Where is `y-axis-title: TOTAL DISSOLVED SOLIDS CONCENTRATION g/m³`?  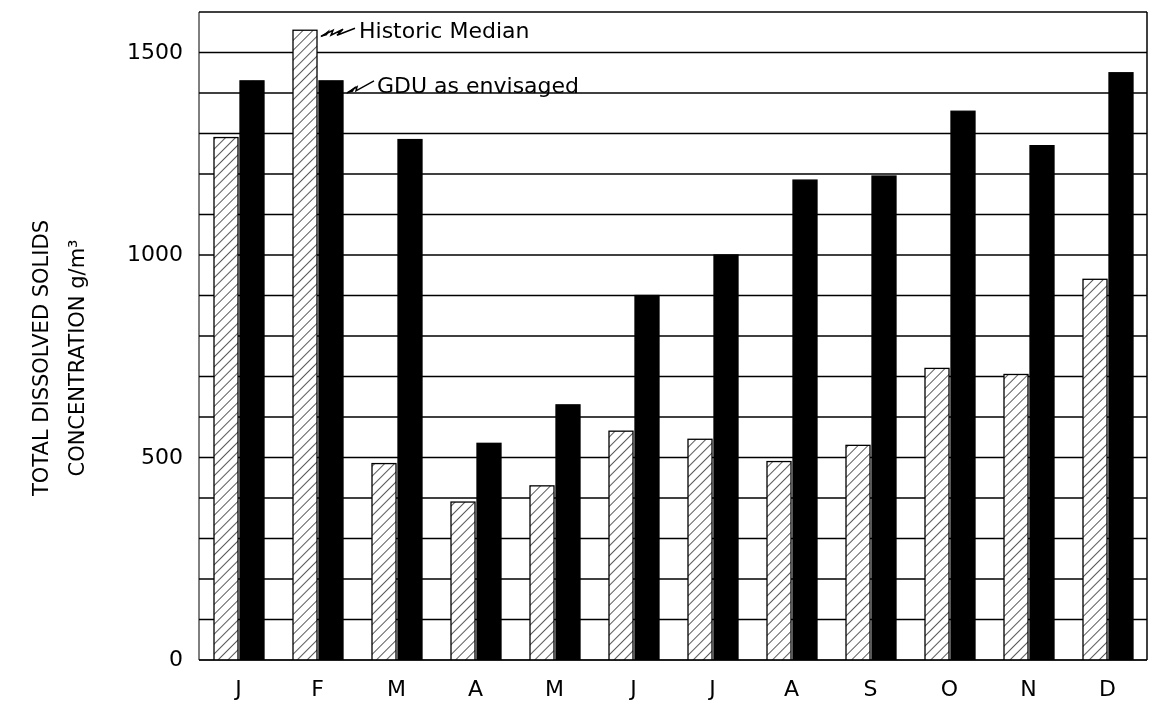
y-axis-title: TOTAL DISSOLVED SOLIDS CONCENTRATION g/m³ is located at coordinates (59, 358).